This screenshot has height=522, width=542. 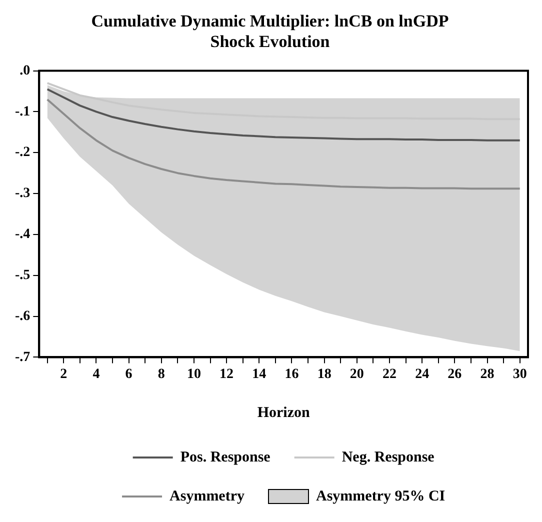 What do you see at coordinates (259, 374) in the screenshot?
I see `x-tick-label: 14` at bounding box center [259, 374].